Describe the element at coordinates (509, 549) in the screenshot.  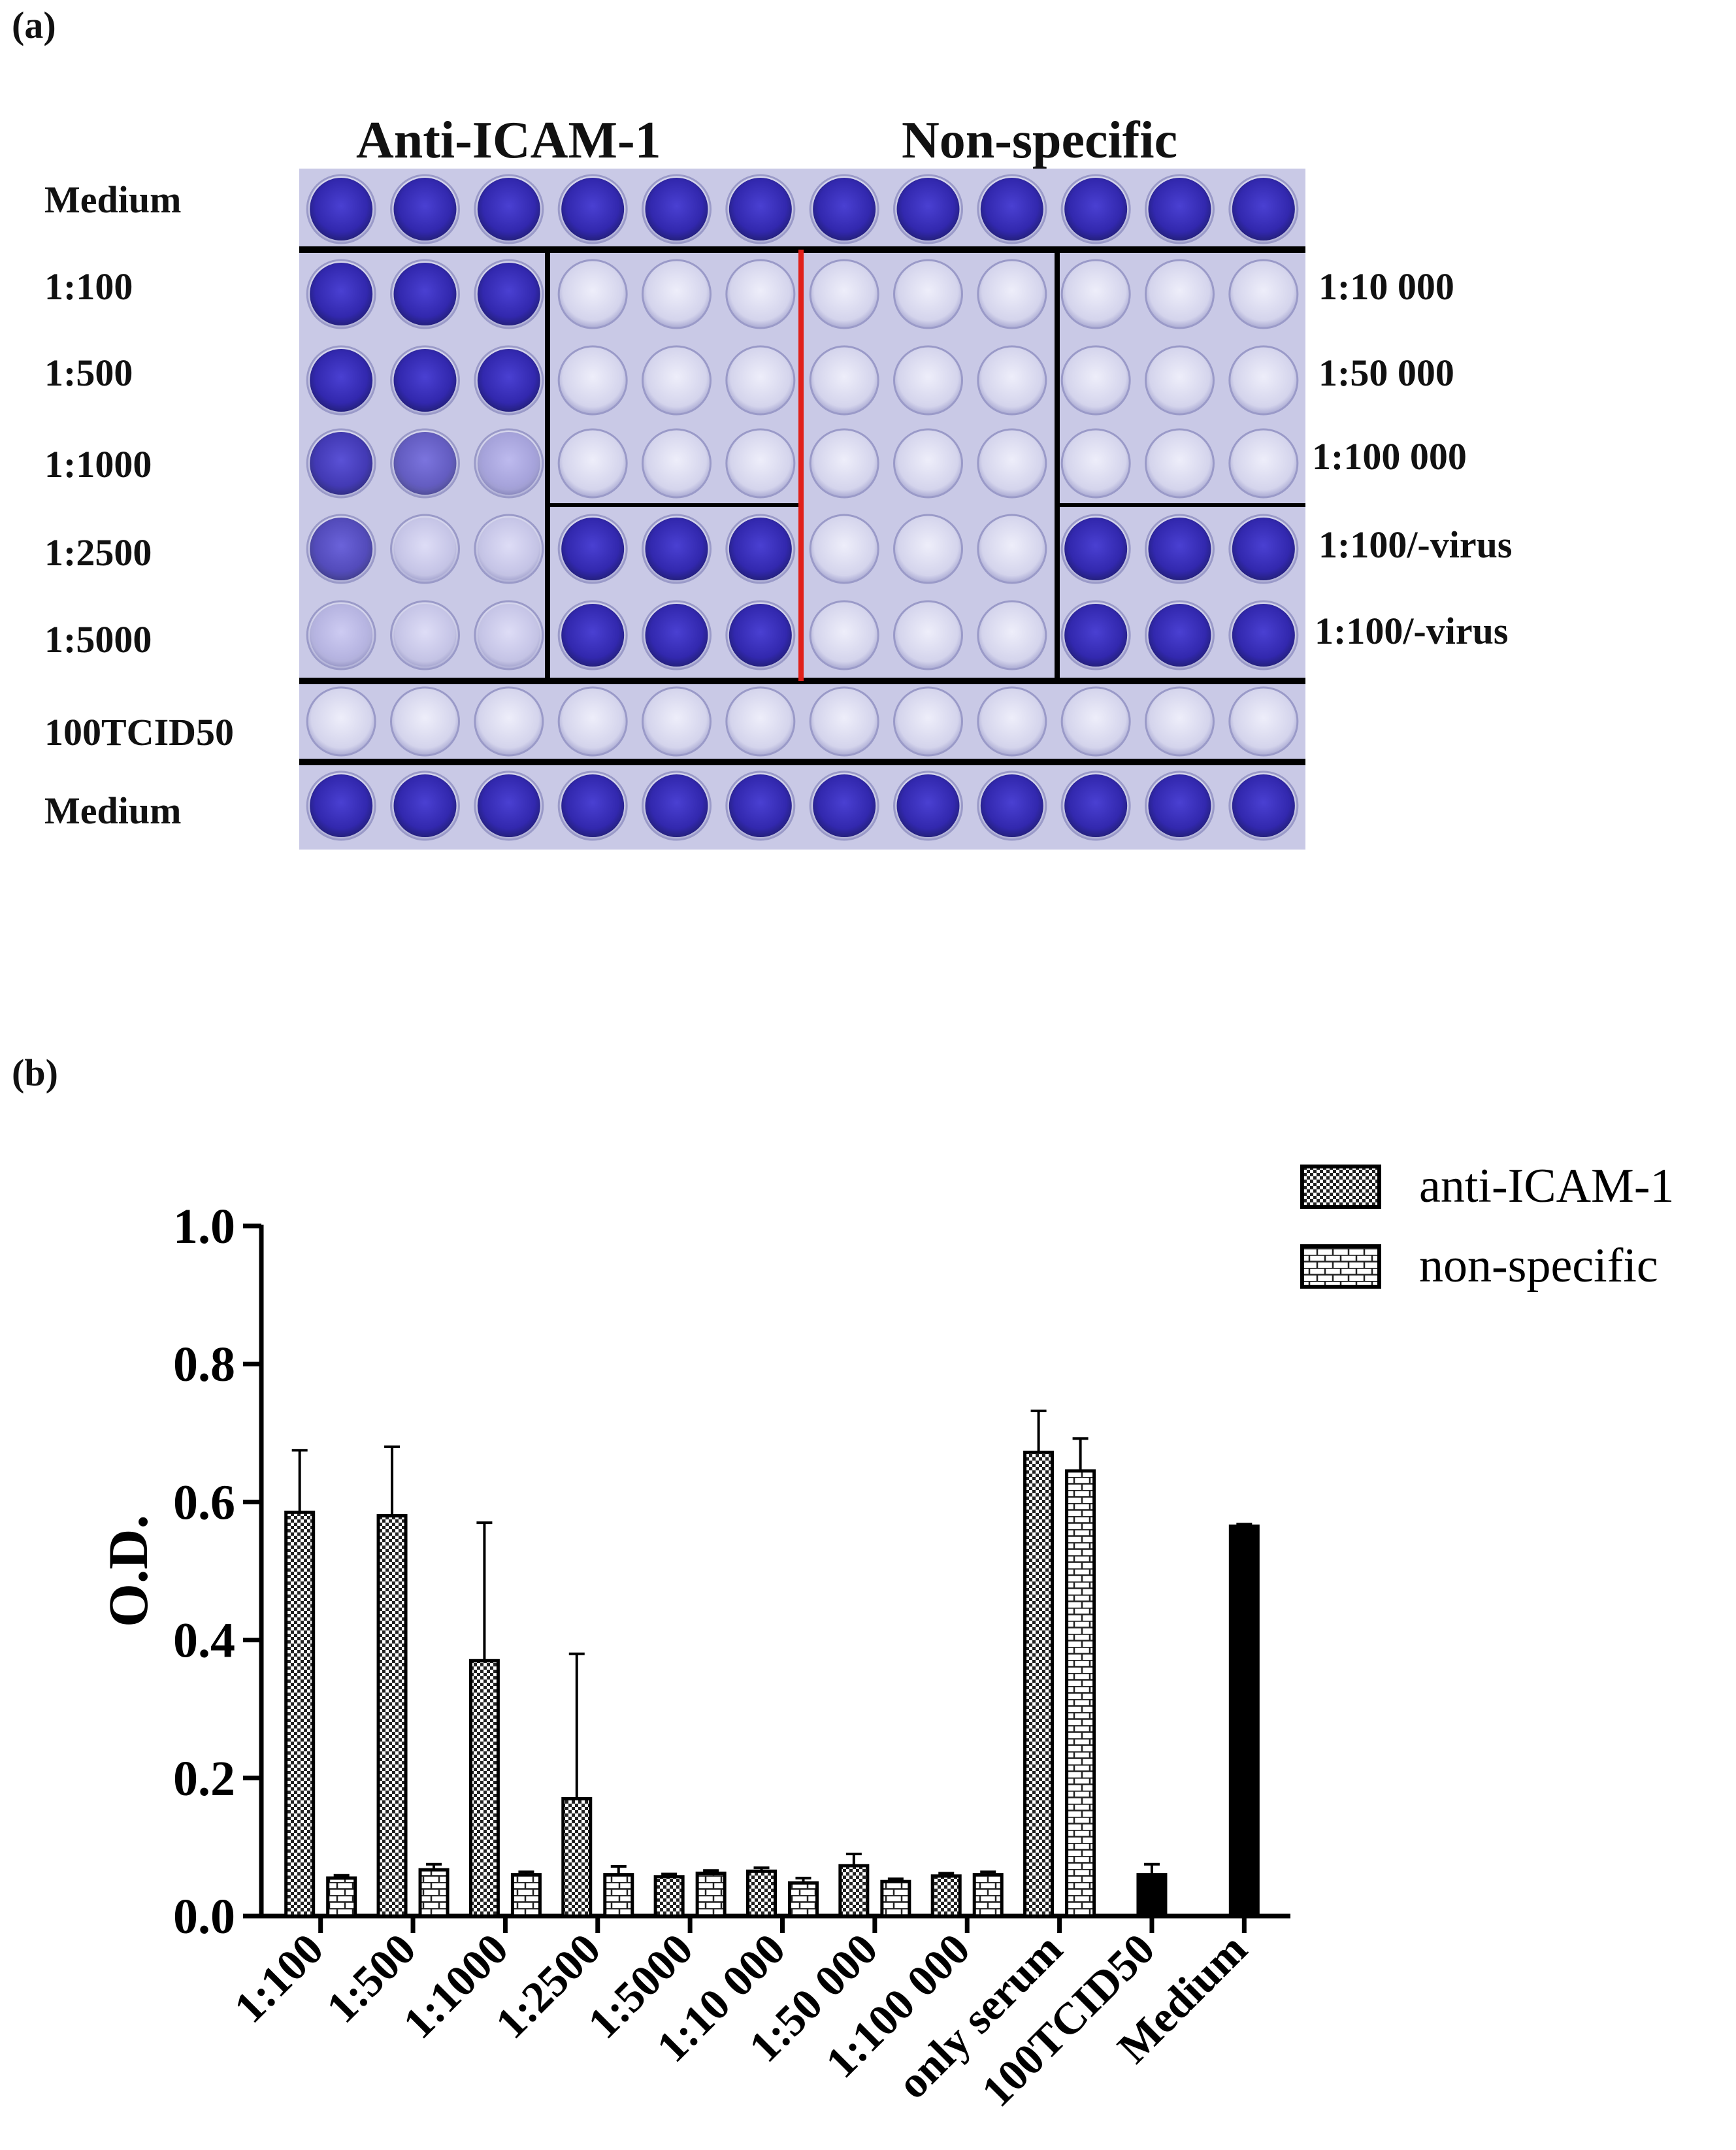
I see `well-stain-r5-c3` at that location.